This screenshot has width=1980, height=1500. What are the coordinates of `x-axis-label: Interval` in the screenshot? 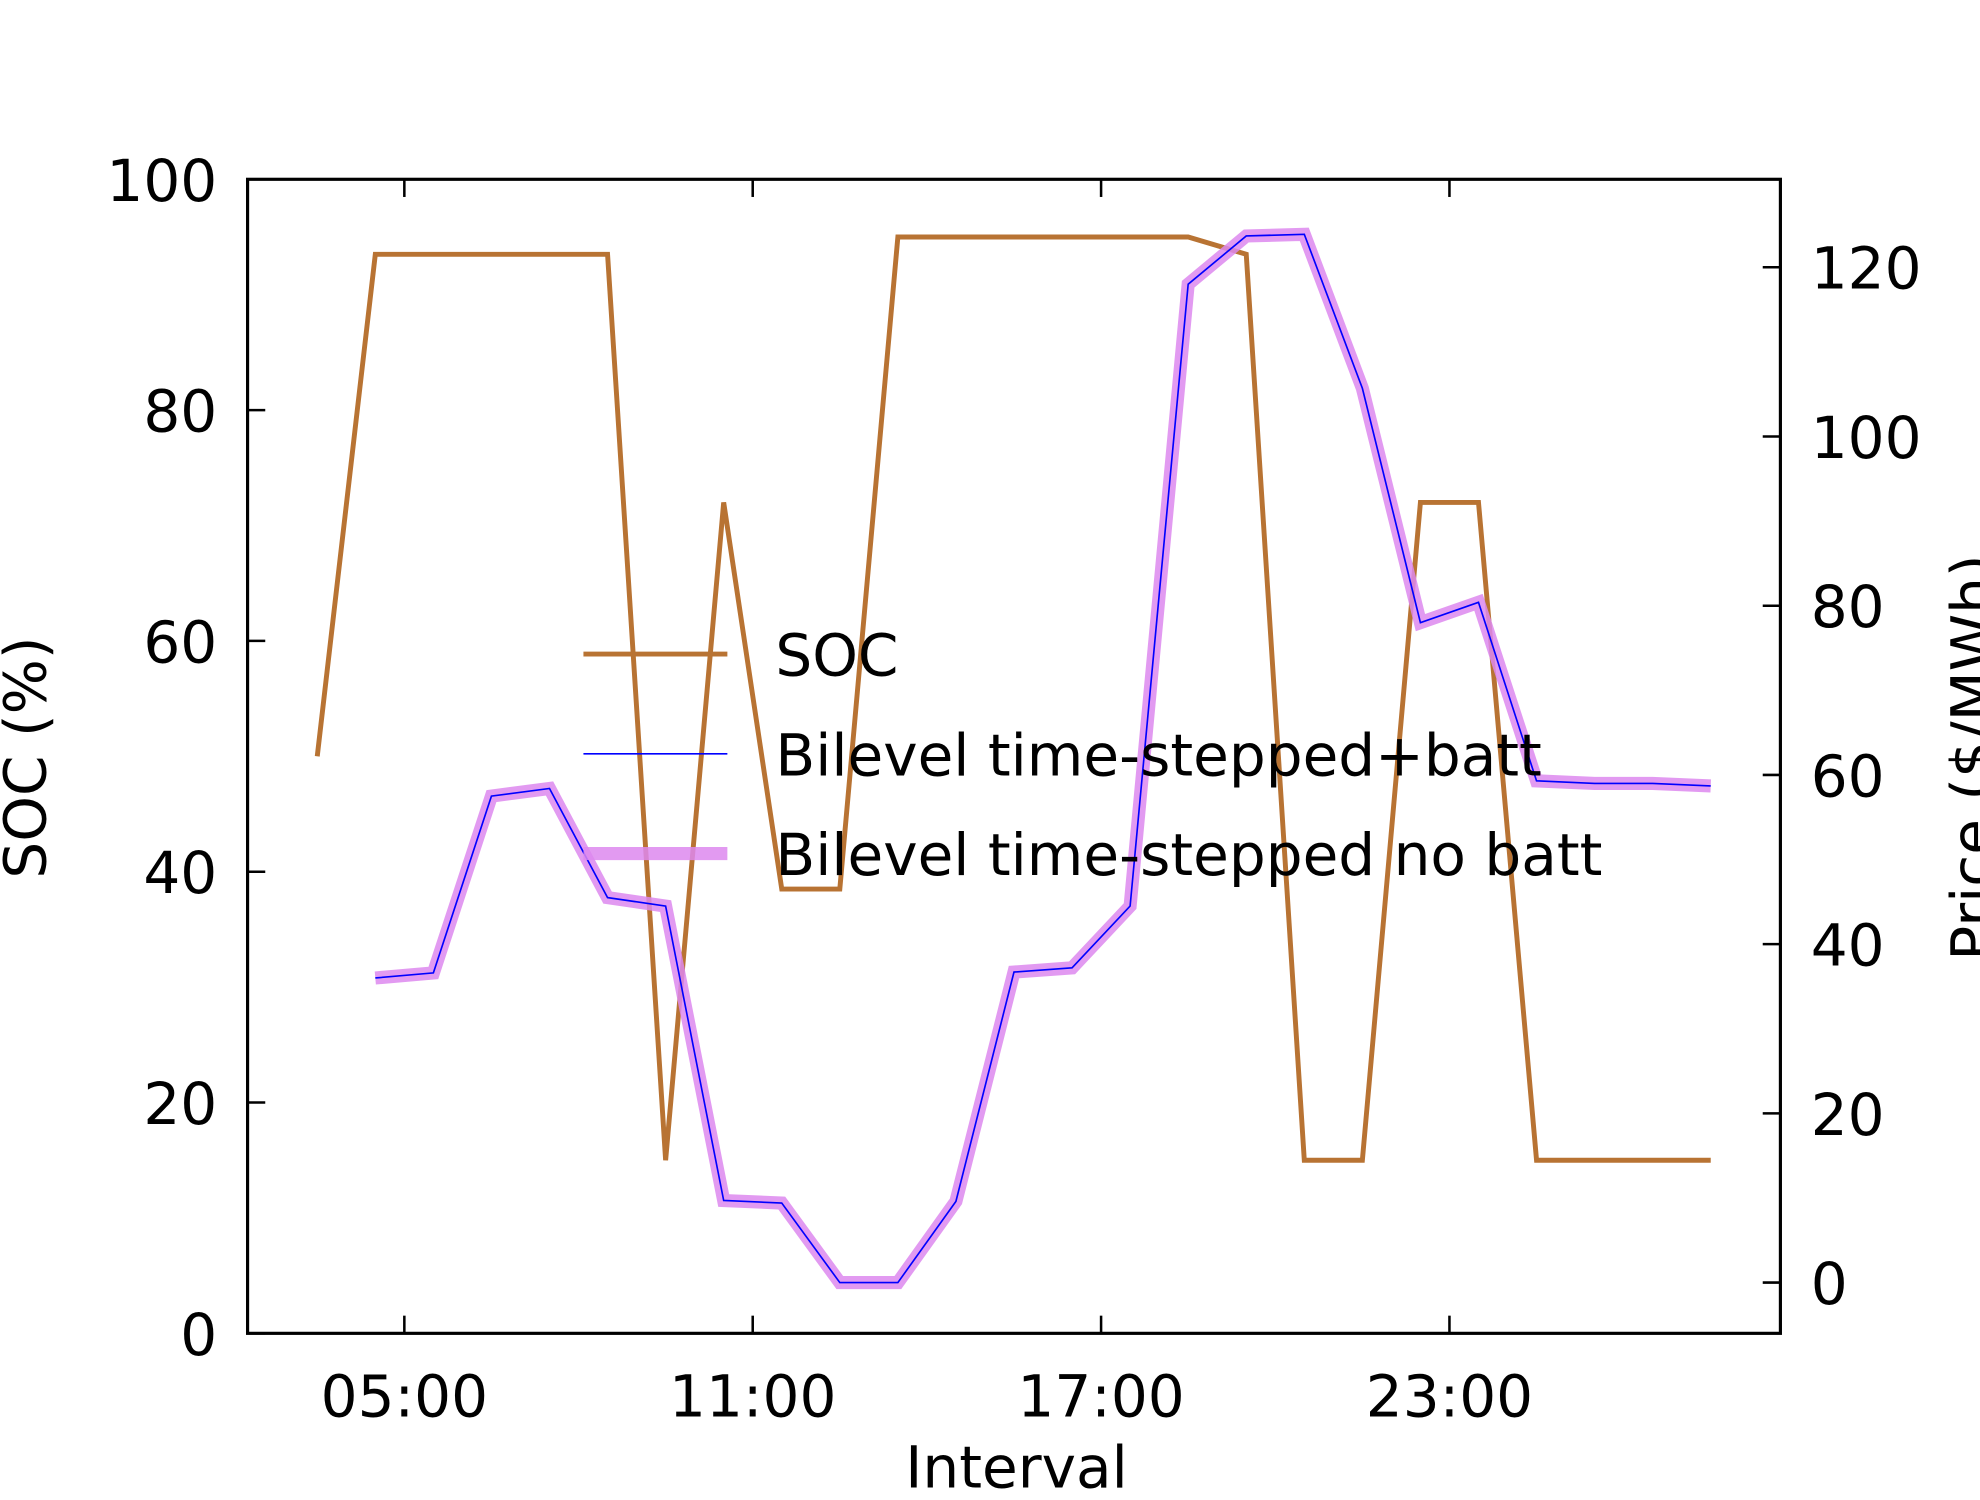 It's located at (1016, 1466).